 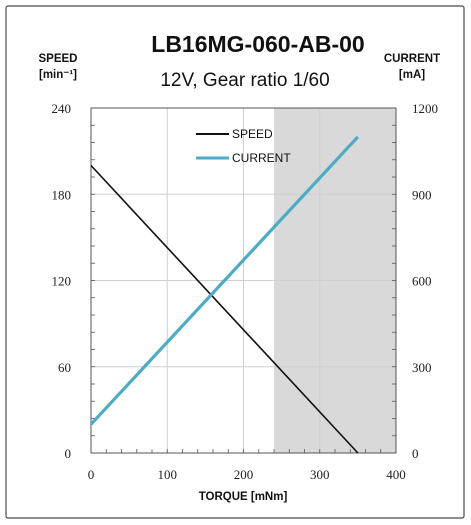 I want to click on x-tick-label: 0, so click(x=91, y=474).